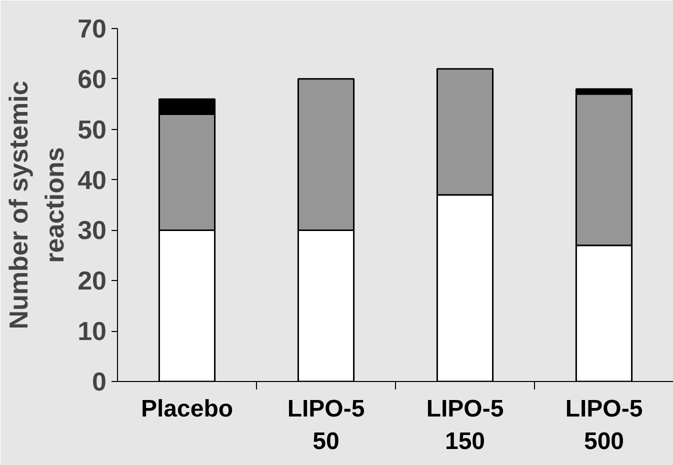  What do you see at coordinates (92, 29) in the screenshot?
I see `y-tick-label: 70` at bounding box center [92, 29].